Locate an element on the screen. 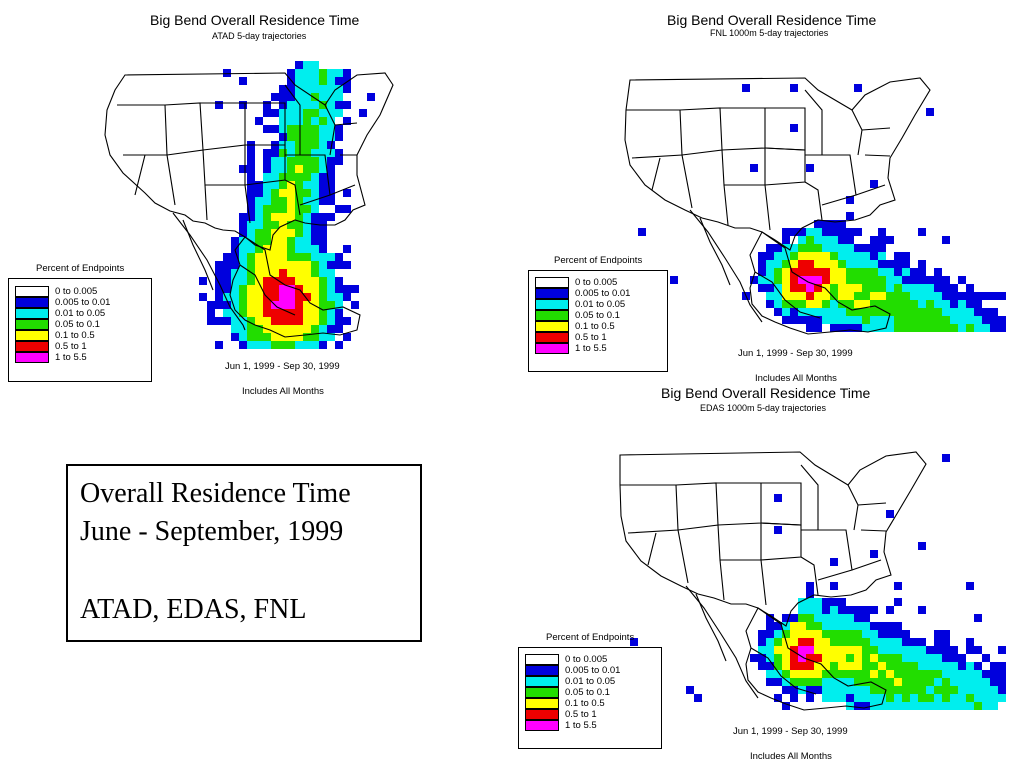 The height and width of the screenshot is (768, 1024). legend-label: 0.1 to 0.5 is located at coordinates (595, 326).